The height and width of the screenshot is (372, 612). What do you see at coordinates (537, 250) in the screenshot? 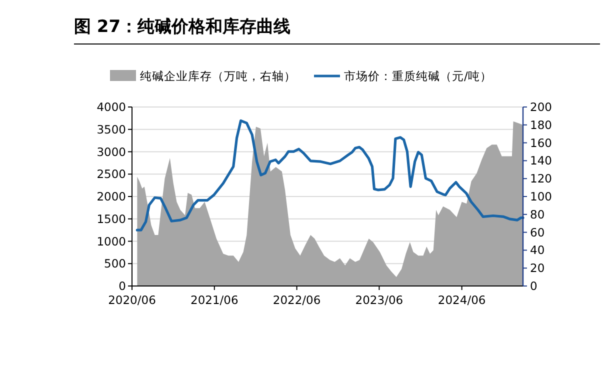
I see `y2-tick-label: 40` at bounding box center [537, 250].